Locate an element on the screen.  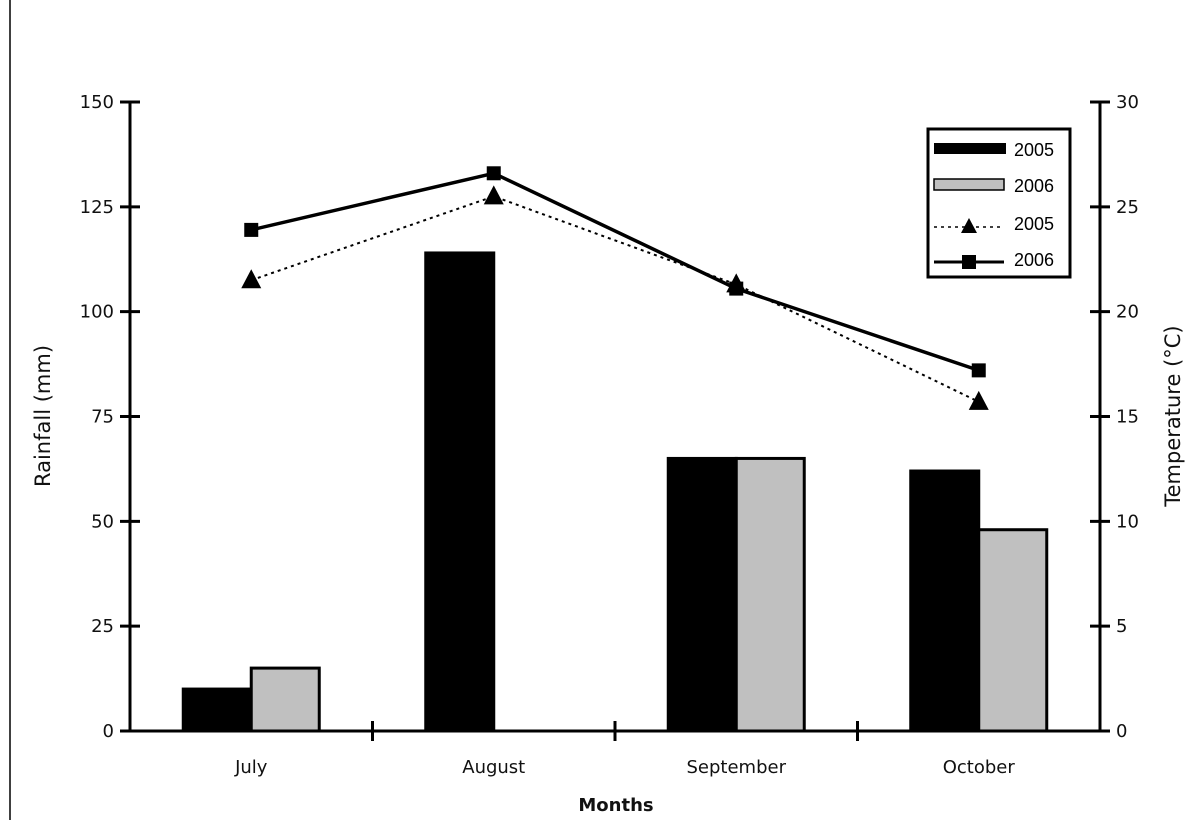
x-tick-label-july: July is located at coordinates (251, 767).